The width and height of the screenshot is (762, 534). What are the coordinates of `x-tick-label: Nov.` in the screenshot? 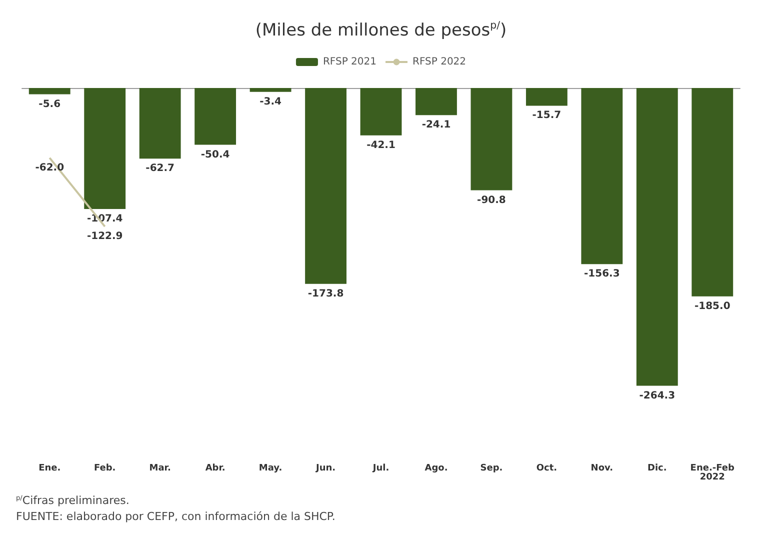 It's located at (602, 469).